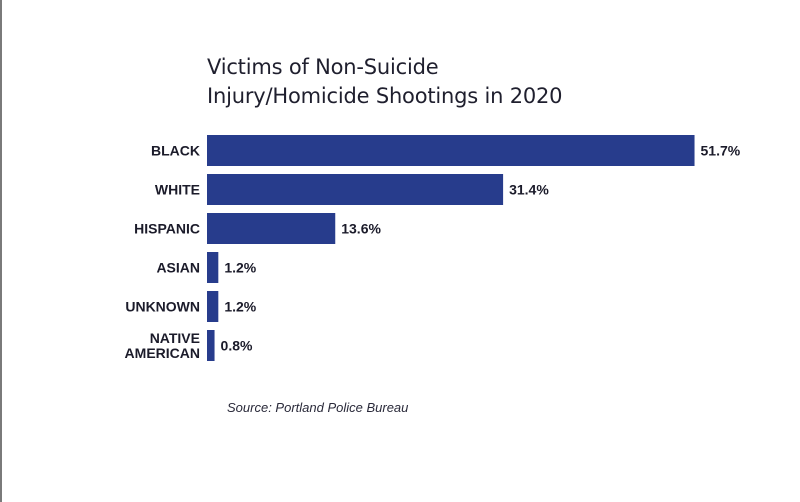  Describe the element at coordinates (318, 407) in the screenshot. I see `source-note: Source: Portland Police Bureau` at that location.